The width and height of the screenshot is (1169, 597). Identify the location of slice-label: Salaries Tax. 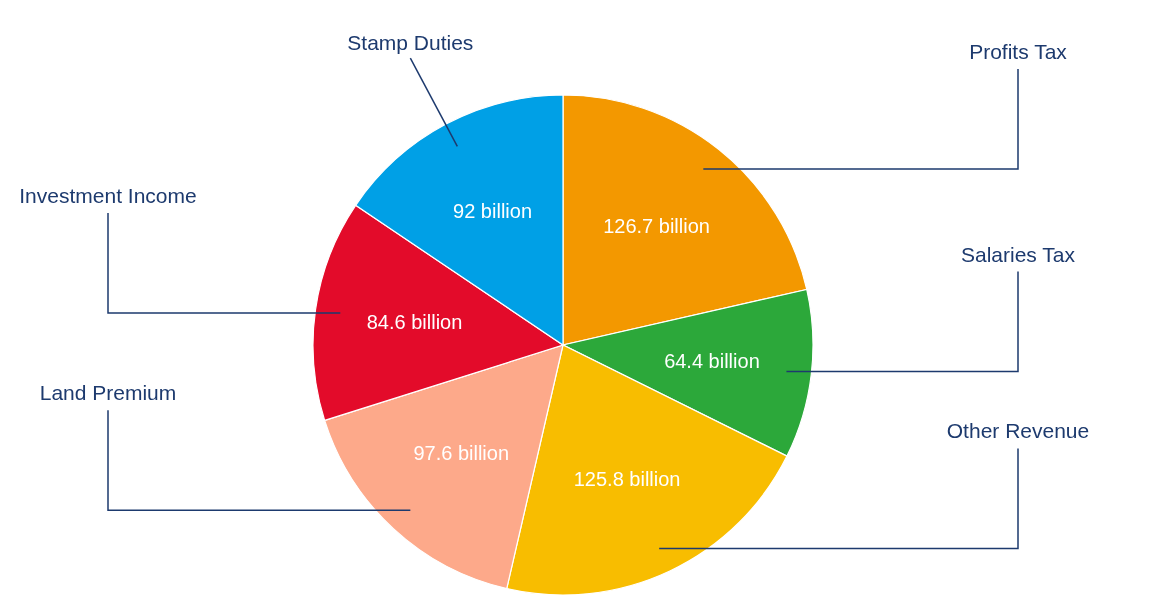
(1018, 254).